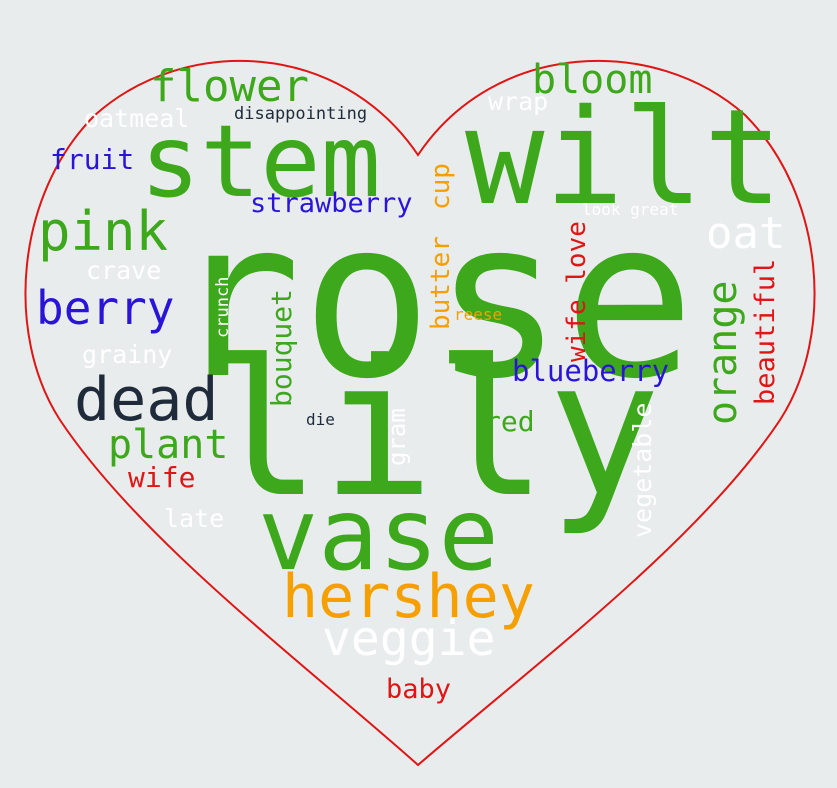 This screenshot has width=837, height=788. I want to click on word-crunch: crunch, so click(223, 307).